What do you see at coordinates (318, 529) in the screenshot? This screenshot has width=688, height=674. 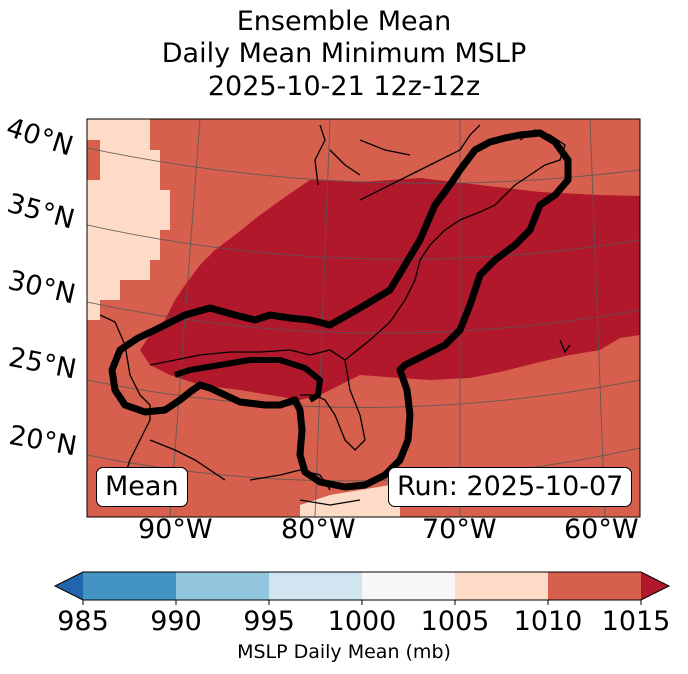 I see `lon-label-80w: 80°W` at bounding box center [318, 529].